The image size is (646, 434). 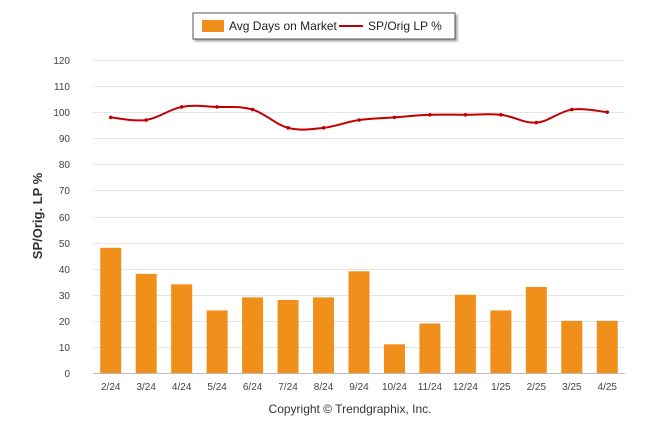 What do you see at coordinates (394, 387) in the screenshot?
I see `x-tick-label: 10/24` at bounding box center [394, 387].